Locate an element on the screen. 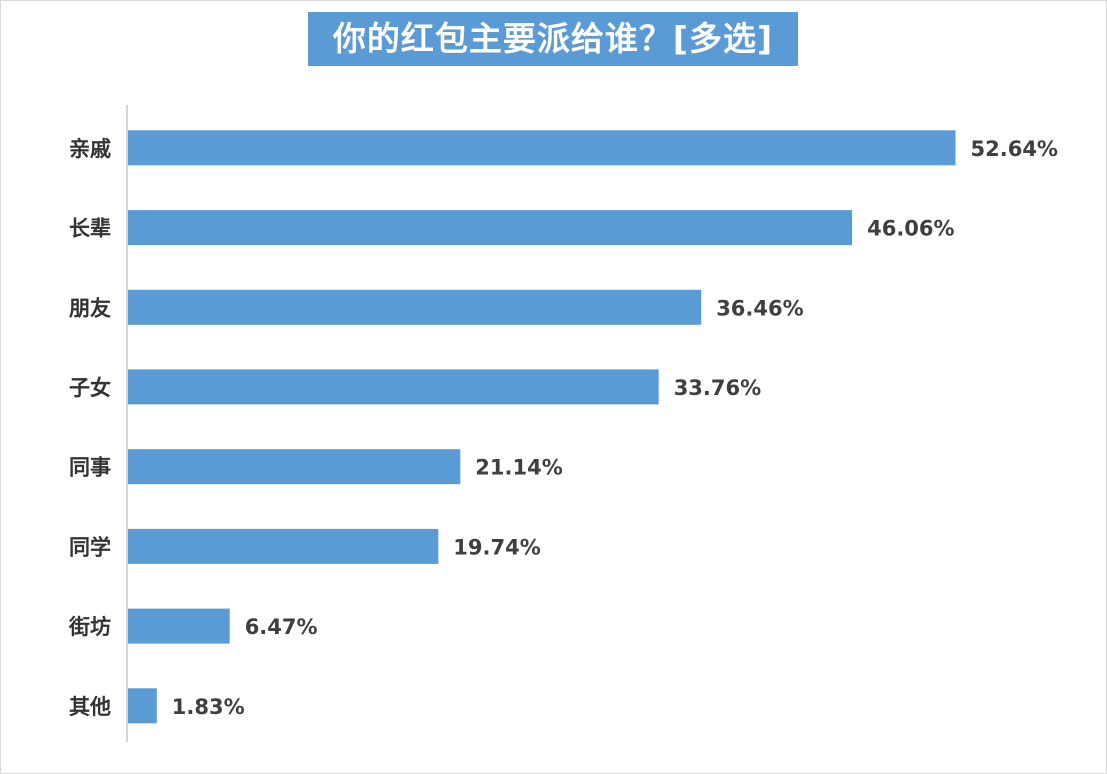 The width and height of the screenshot is (1107, 774). value-label: 46.06% is located at coordinates (910, 229).